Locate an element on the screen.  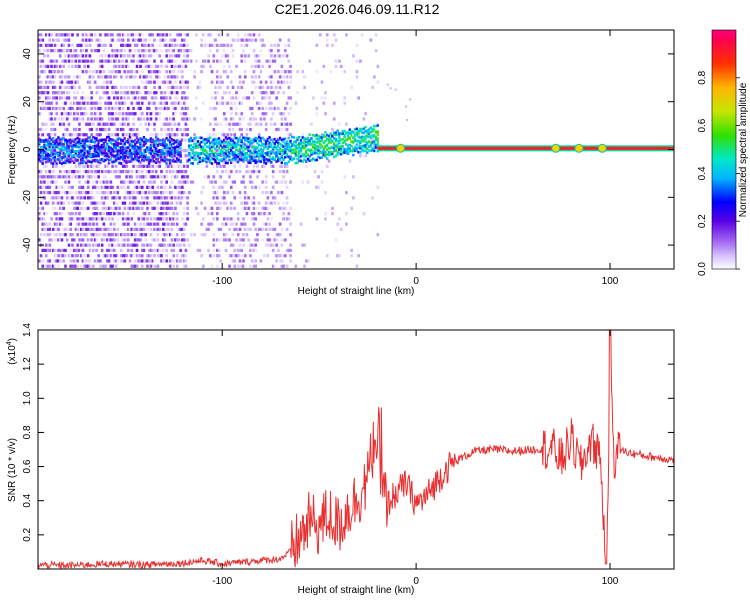
x-tick-label: 100 is located at coordinates (610, 281).